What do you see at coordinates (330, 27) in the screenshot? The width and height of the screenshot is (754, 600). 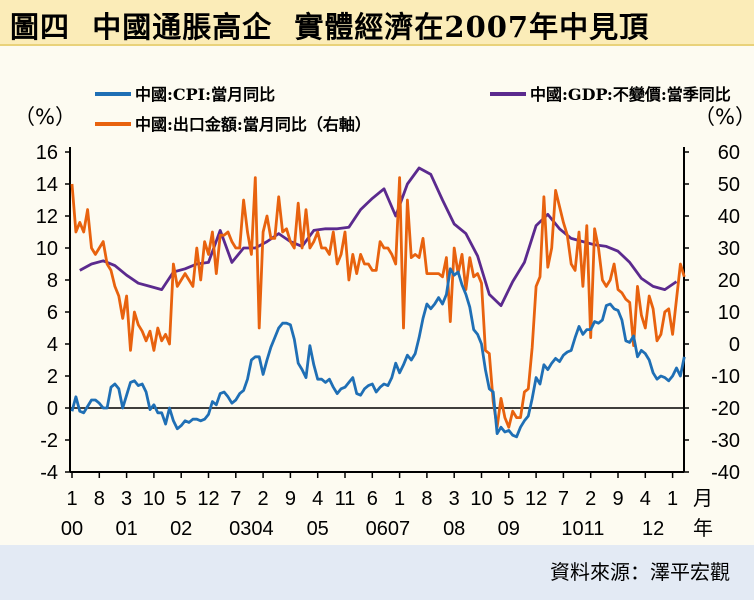 I see `chart-title: 圖四 中國通脹高企 實體經濟在2007年中見頂` at bounding box center [330, 27].